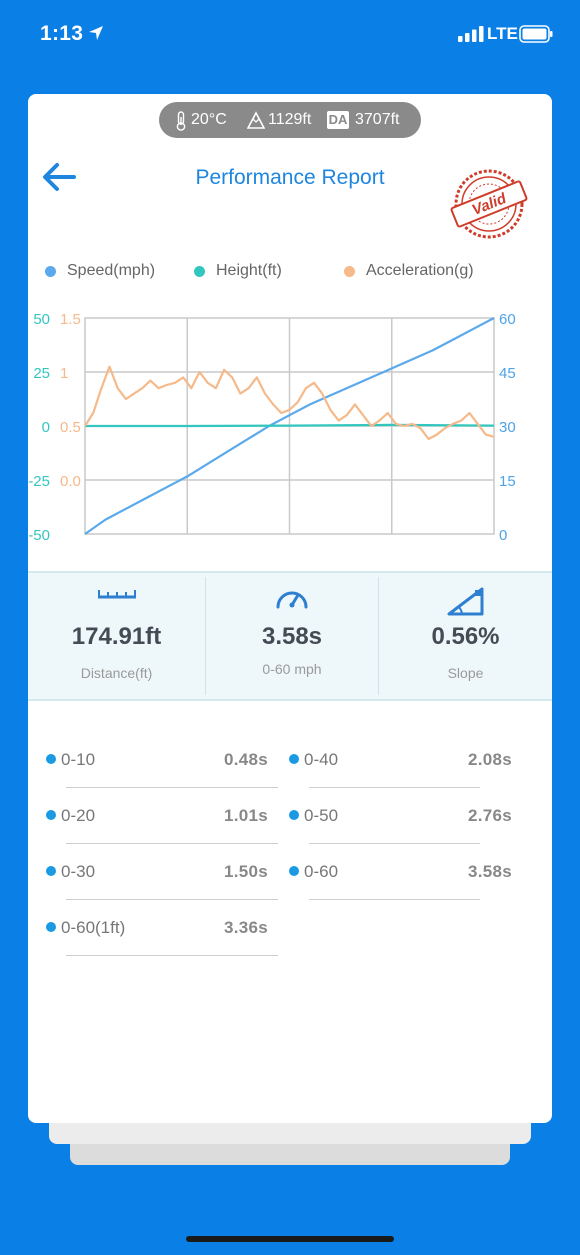 This screenshot has width=580, height=1255. Describe the element at coordinates (465, 673) in the screenshot. I see `slope-caption: Slope` at that location.